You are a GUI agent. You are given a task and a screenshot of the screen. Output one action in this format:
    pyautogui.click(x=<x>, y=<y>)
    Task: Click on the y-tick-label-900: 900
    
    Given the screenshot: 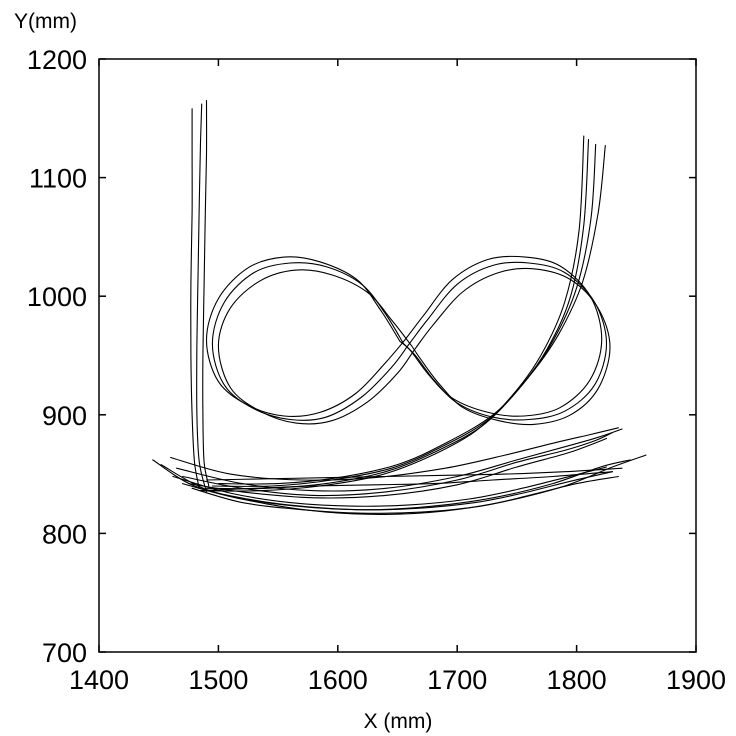 What is the action you would take?
    pyautogui.click(x=64, y=416)
    